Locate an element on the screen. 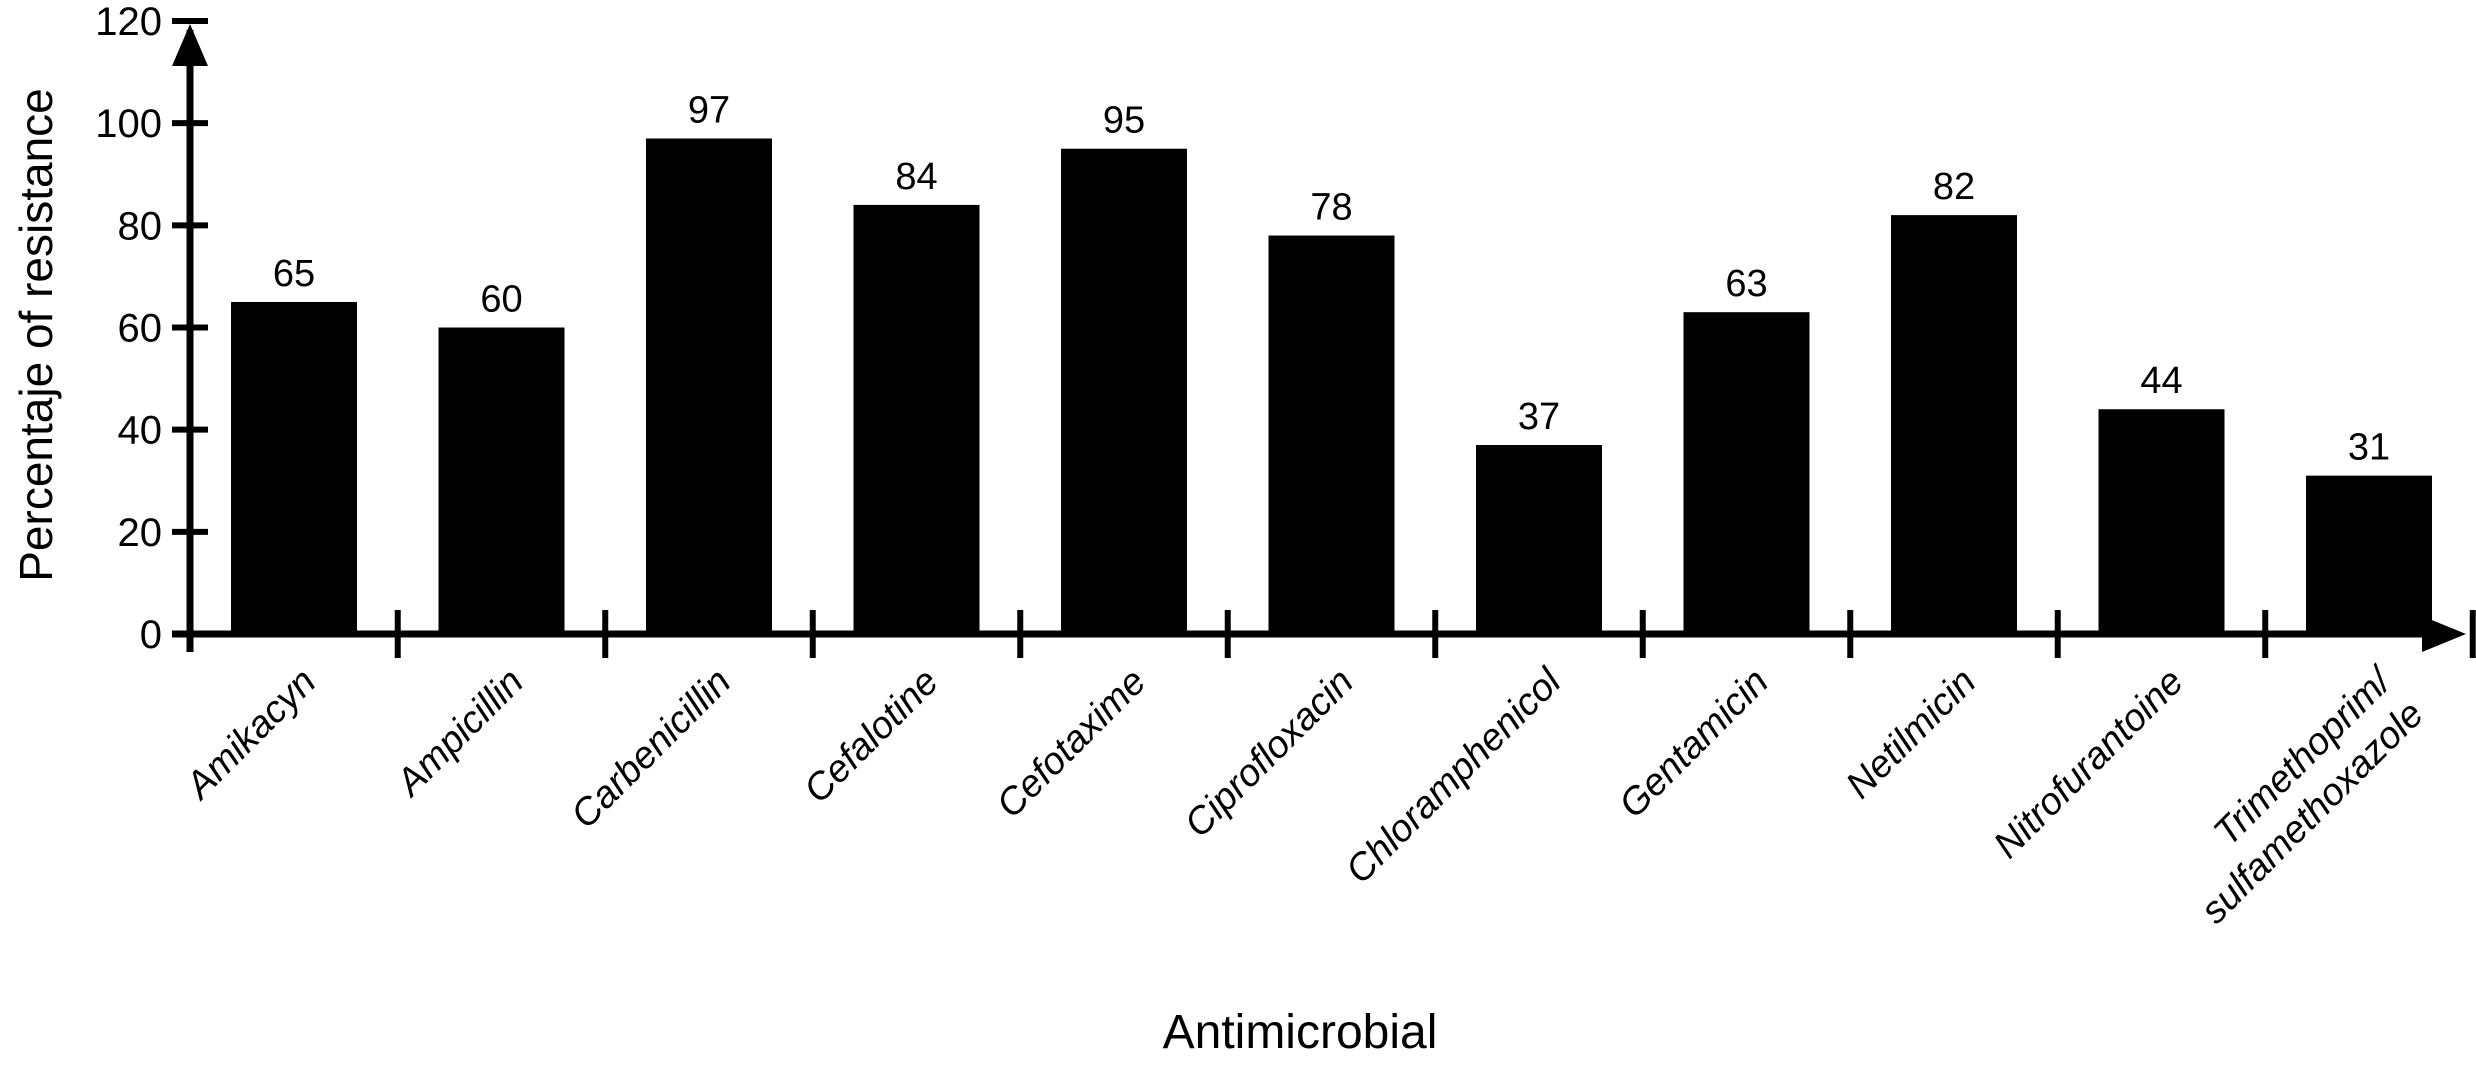 This screenshot has height=1068, width=2476. bar-amikacyn is located at coordinates (294, 467).